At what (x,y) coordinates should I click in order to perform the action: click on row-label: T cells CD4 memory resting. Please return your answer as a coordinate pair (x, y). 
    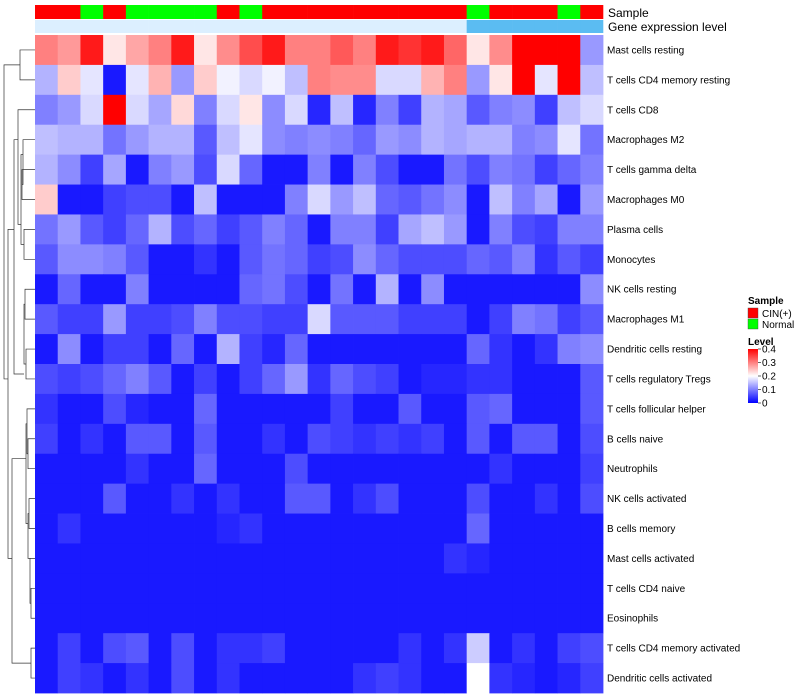
    Looking at the image, I should click on (668, 80).